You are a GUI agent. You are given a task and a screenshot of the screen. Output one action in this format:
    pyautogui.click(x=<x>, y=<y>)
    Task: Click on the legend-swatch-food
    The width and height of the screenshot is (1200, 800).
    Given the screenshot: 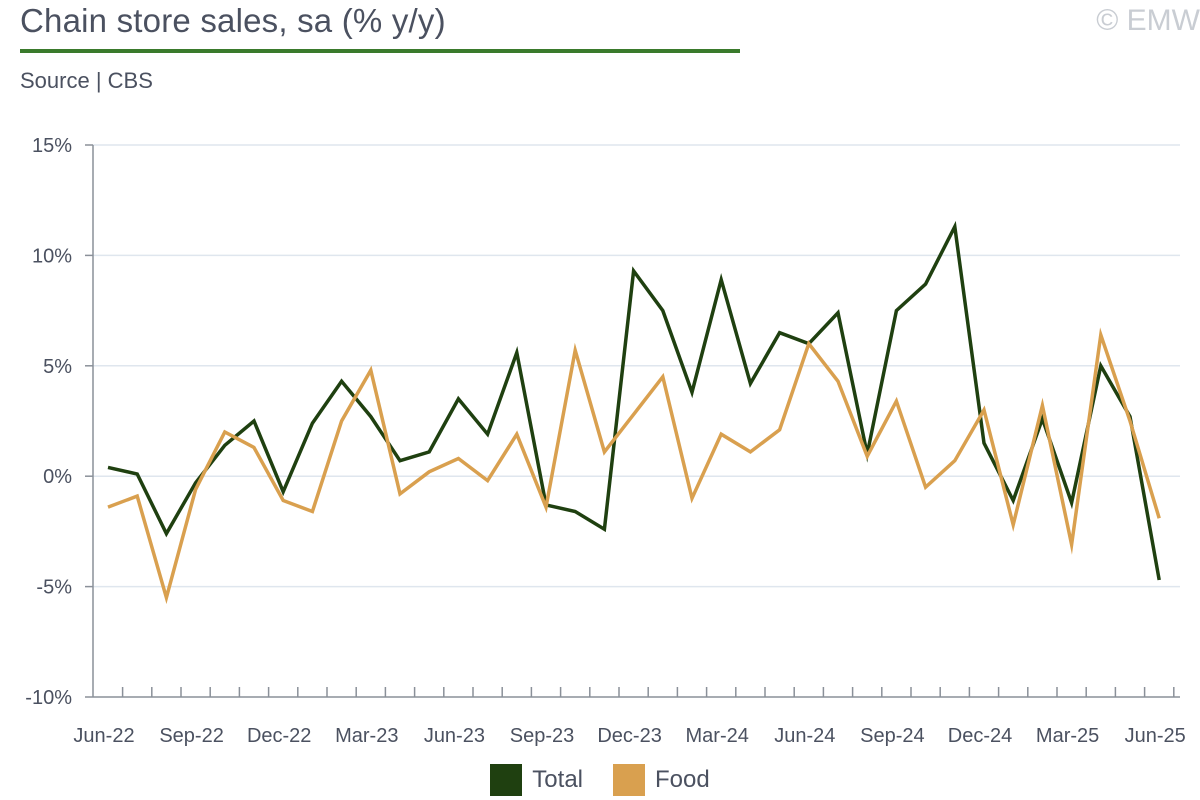 What is the action you would take?
    pyautogui.click(x=629, y=780)
    